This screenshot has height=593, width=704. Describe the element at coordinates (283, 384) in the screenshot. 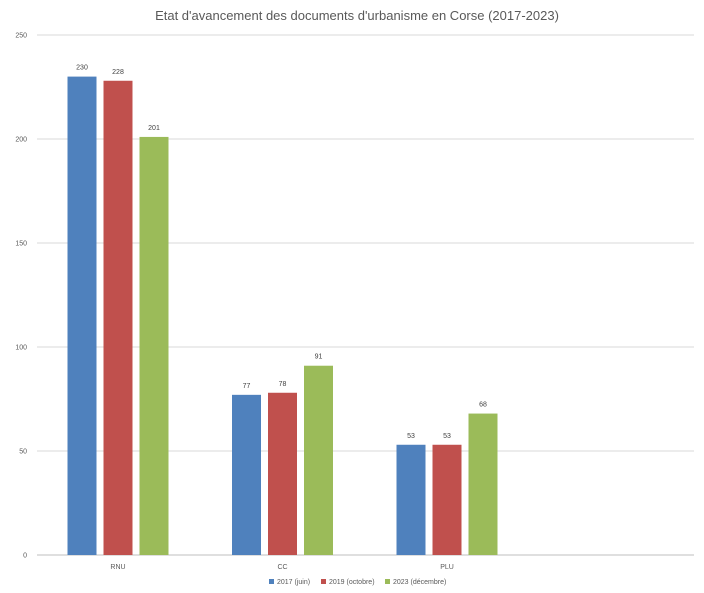

I see `data-label: 78` at that location.